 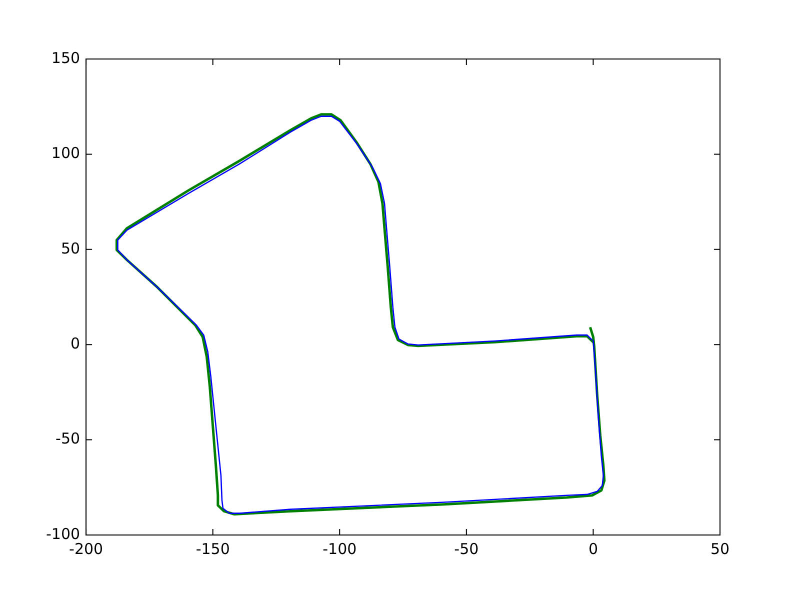 I want to click on y-tick-label: 50, so click(x=70, y=248).